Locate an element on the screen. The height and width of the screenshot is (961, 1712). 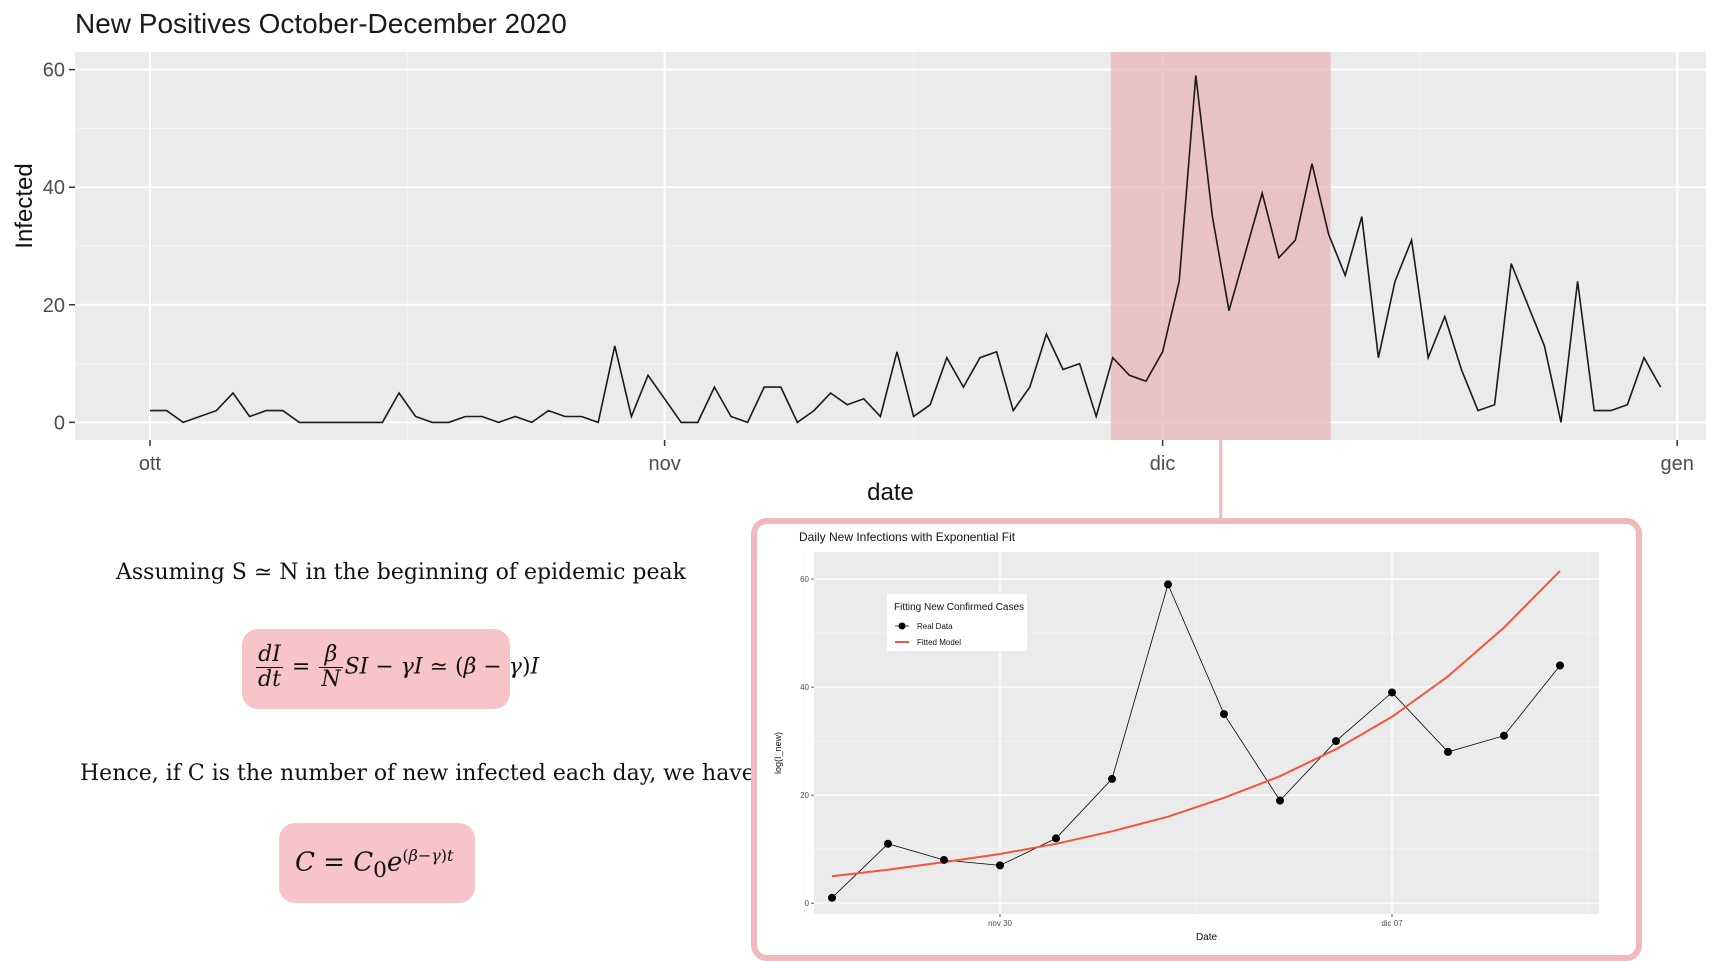
legend-title: Fitting New Confirmed Cases is located at coordinates (959, 607).